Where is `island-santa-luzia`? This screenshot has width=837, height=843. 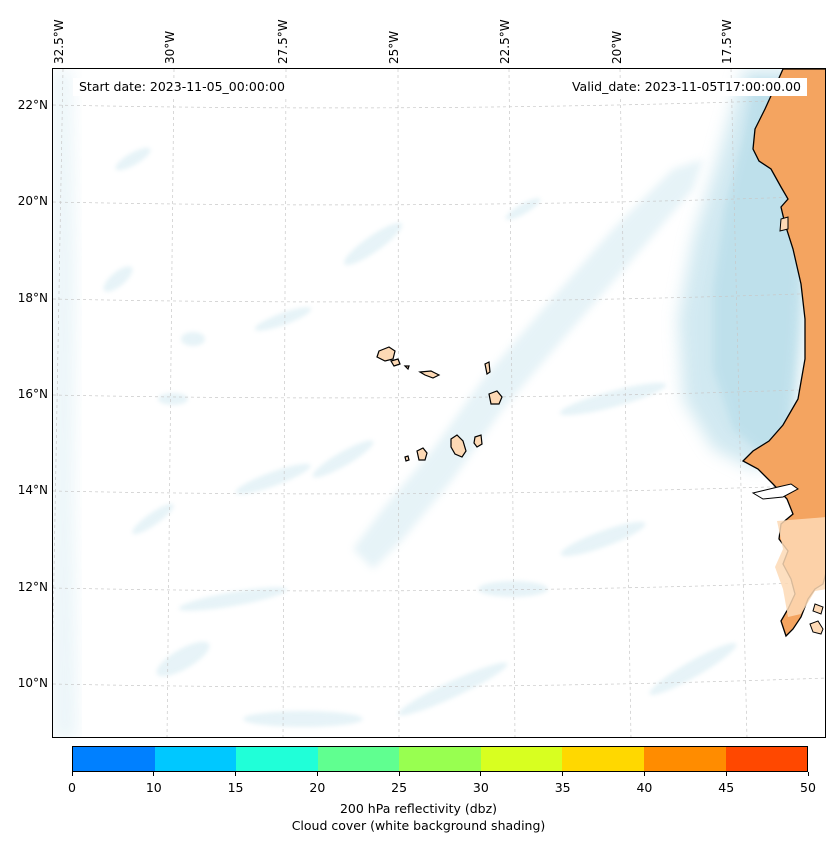 island-santa-luzia is located at coordinates (406, 368).